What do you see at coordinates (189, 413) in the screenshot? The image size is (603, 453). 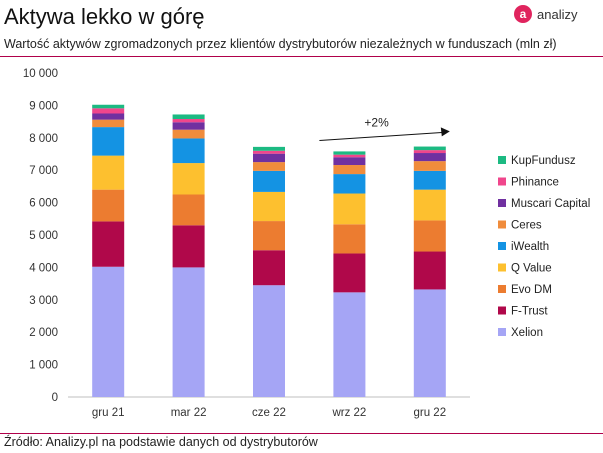 I see `x-tick-label: mar 22` at bounding box center [189, 413].